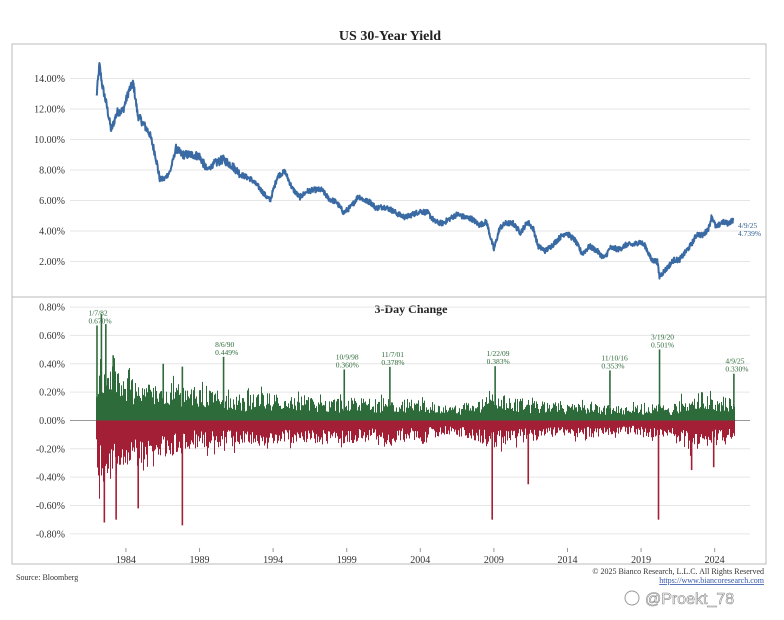  What do you see at coordinates (494, 560) in the screenshot?
I see `x-tick-label: 2009` at bounding box center [494, 560].